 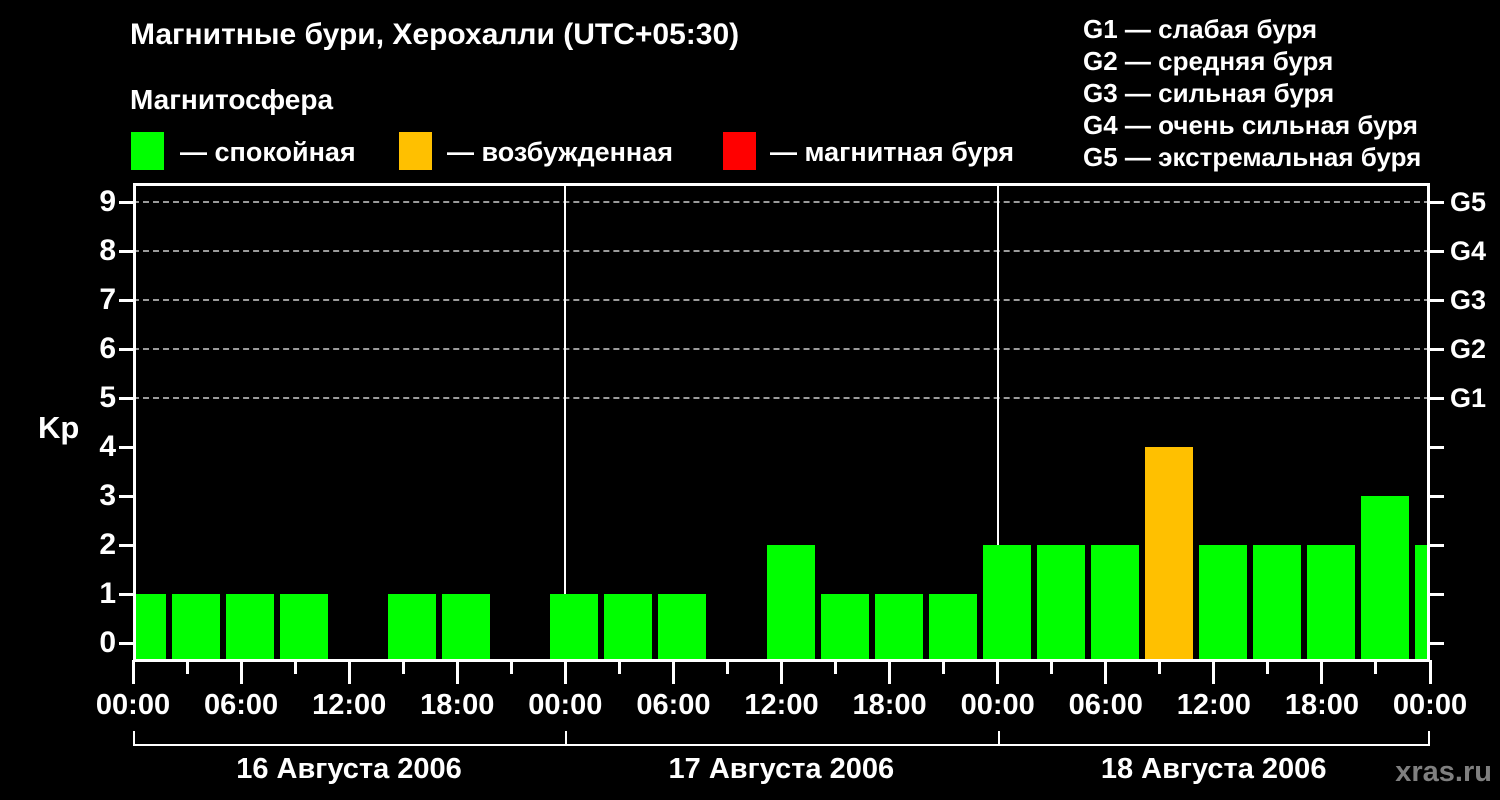 I want to click on gridline-kp9, so click(x=781, y=202).